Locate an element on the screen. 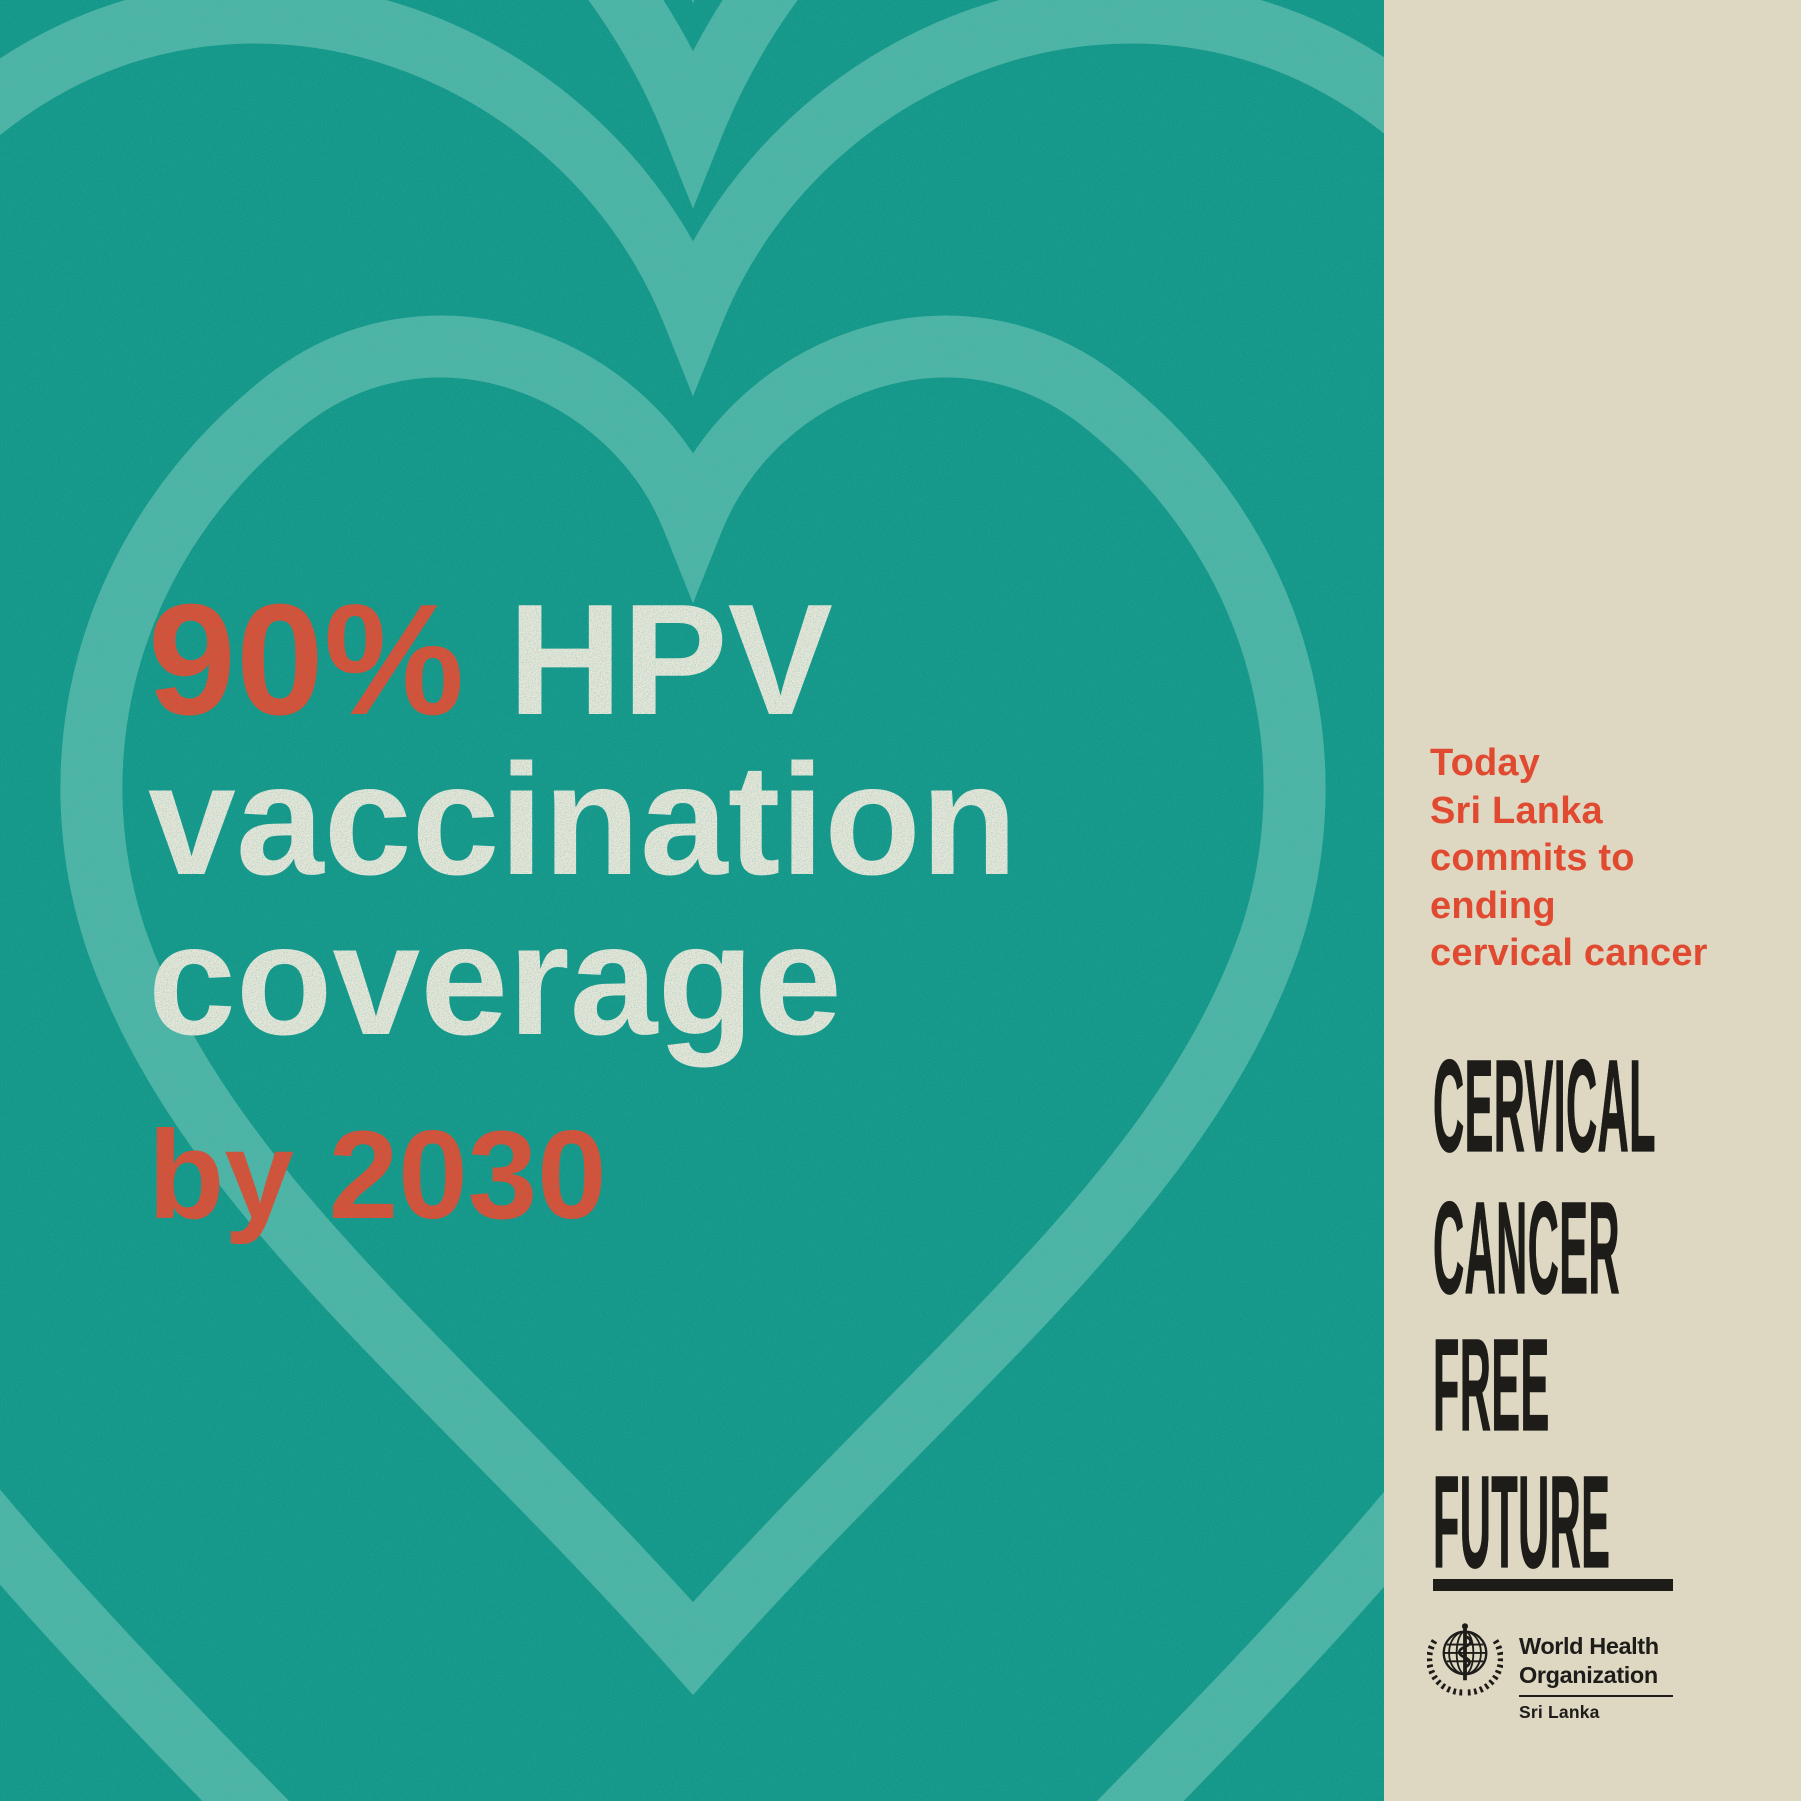 The image size is (1801, 1801). who-name-line-2: Organization is located at coordinates (1588, 1674).